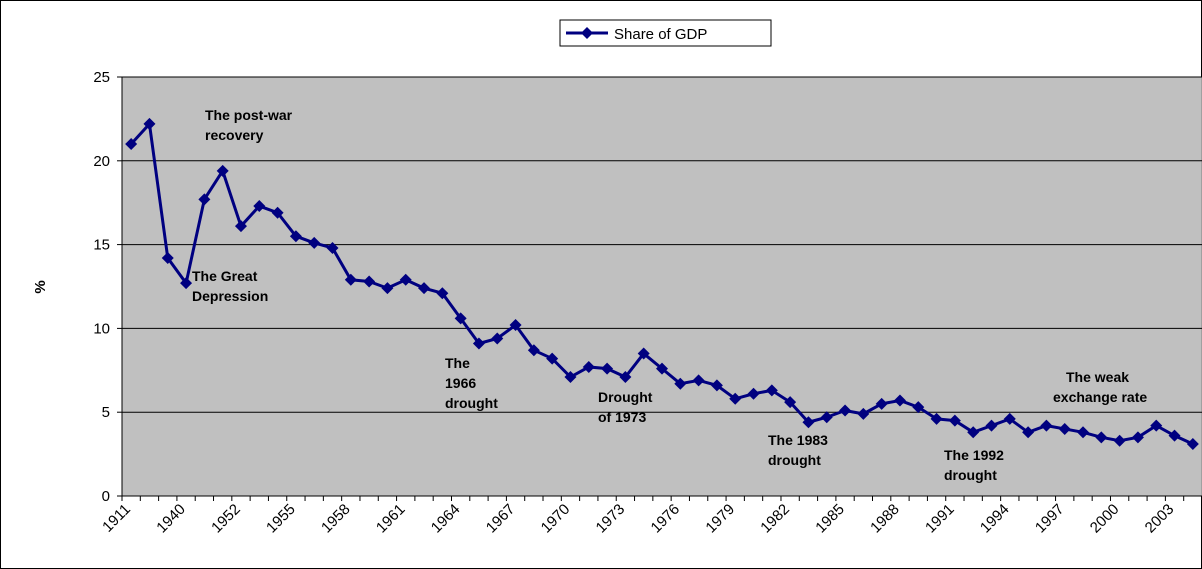  Describe the element at coordinates (1097, 377) in the screenshot. I see `annotation: The weak` at that location.